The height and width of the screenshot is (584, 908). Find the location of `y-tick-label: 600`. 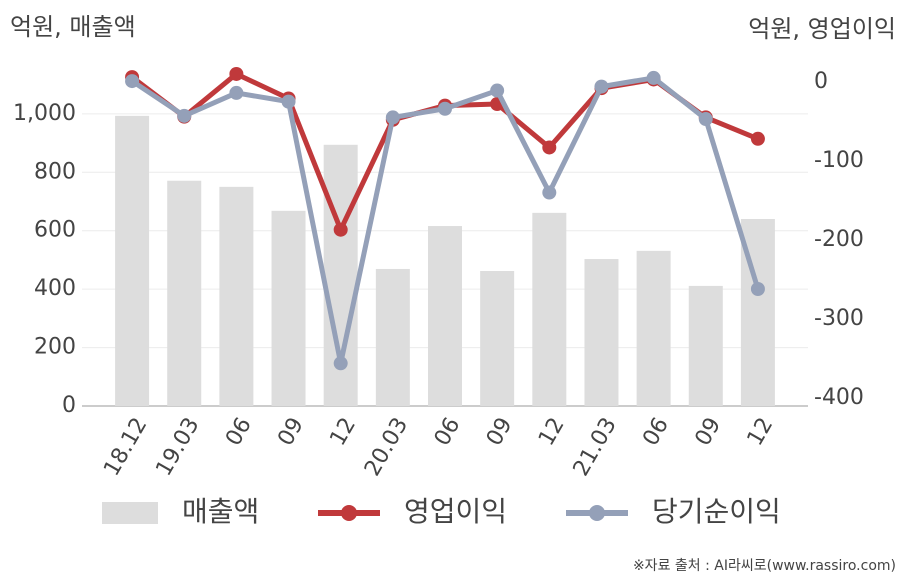

y-tick-label: 600 is located at coordinates (55, 230).